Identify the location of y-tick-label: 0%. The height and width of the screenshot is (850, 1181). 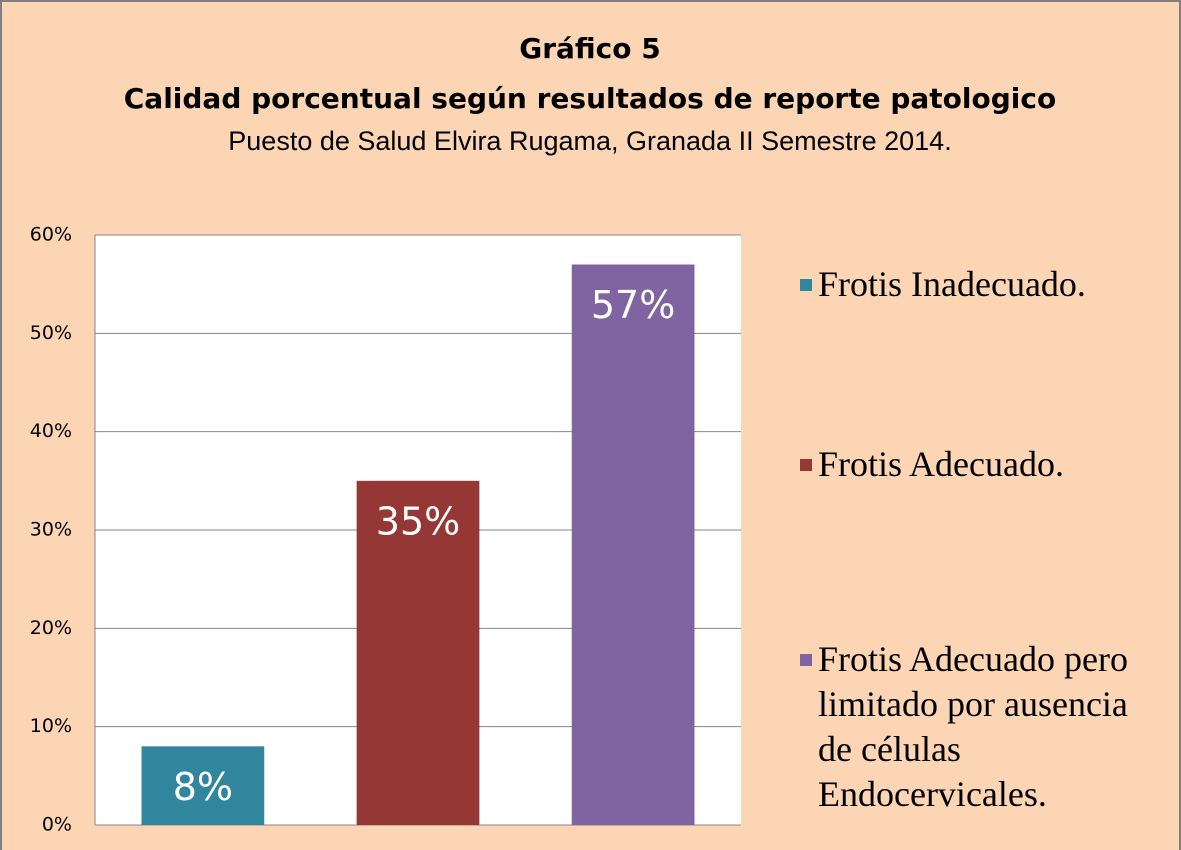
(57, 825).